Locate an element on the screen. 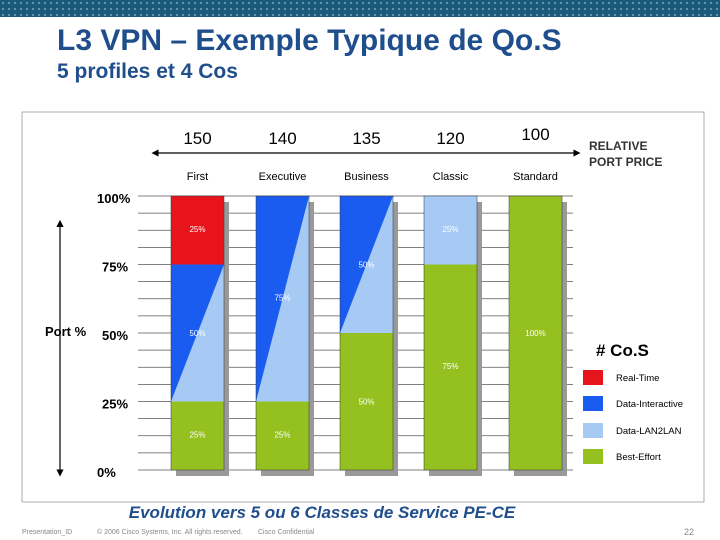 This screenshot has width=720, height=540. footer-page-number: 22 is located at coordinates (689, 532).